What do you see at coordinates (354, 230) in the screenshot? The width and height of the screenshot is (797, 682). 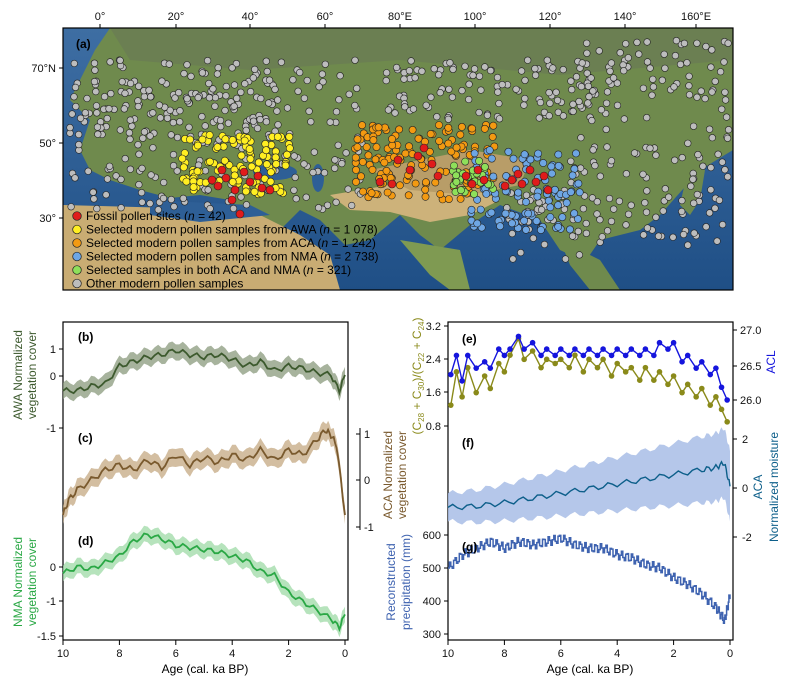 I see `legend-entry-suffix: = 1 078)` at bounding box center [354, 230].